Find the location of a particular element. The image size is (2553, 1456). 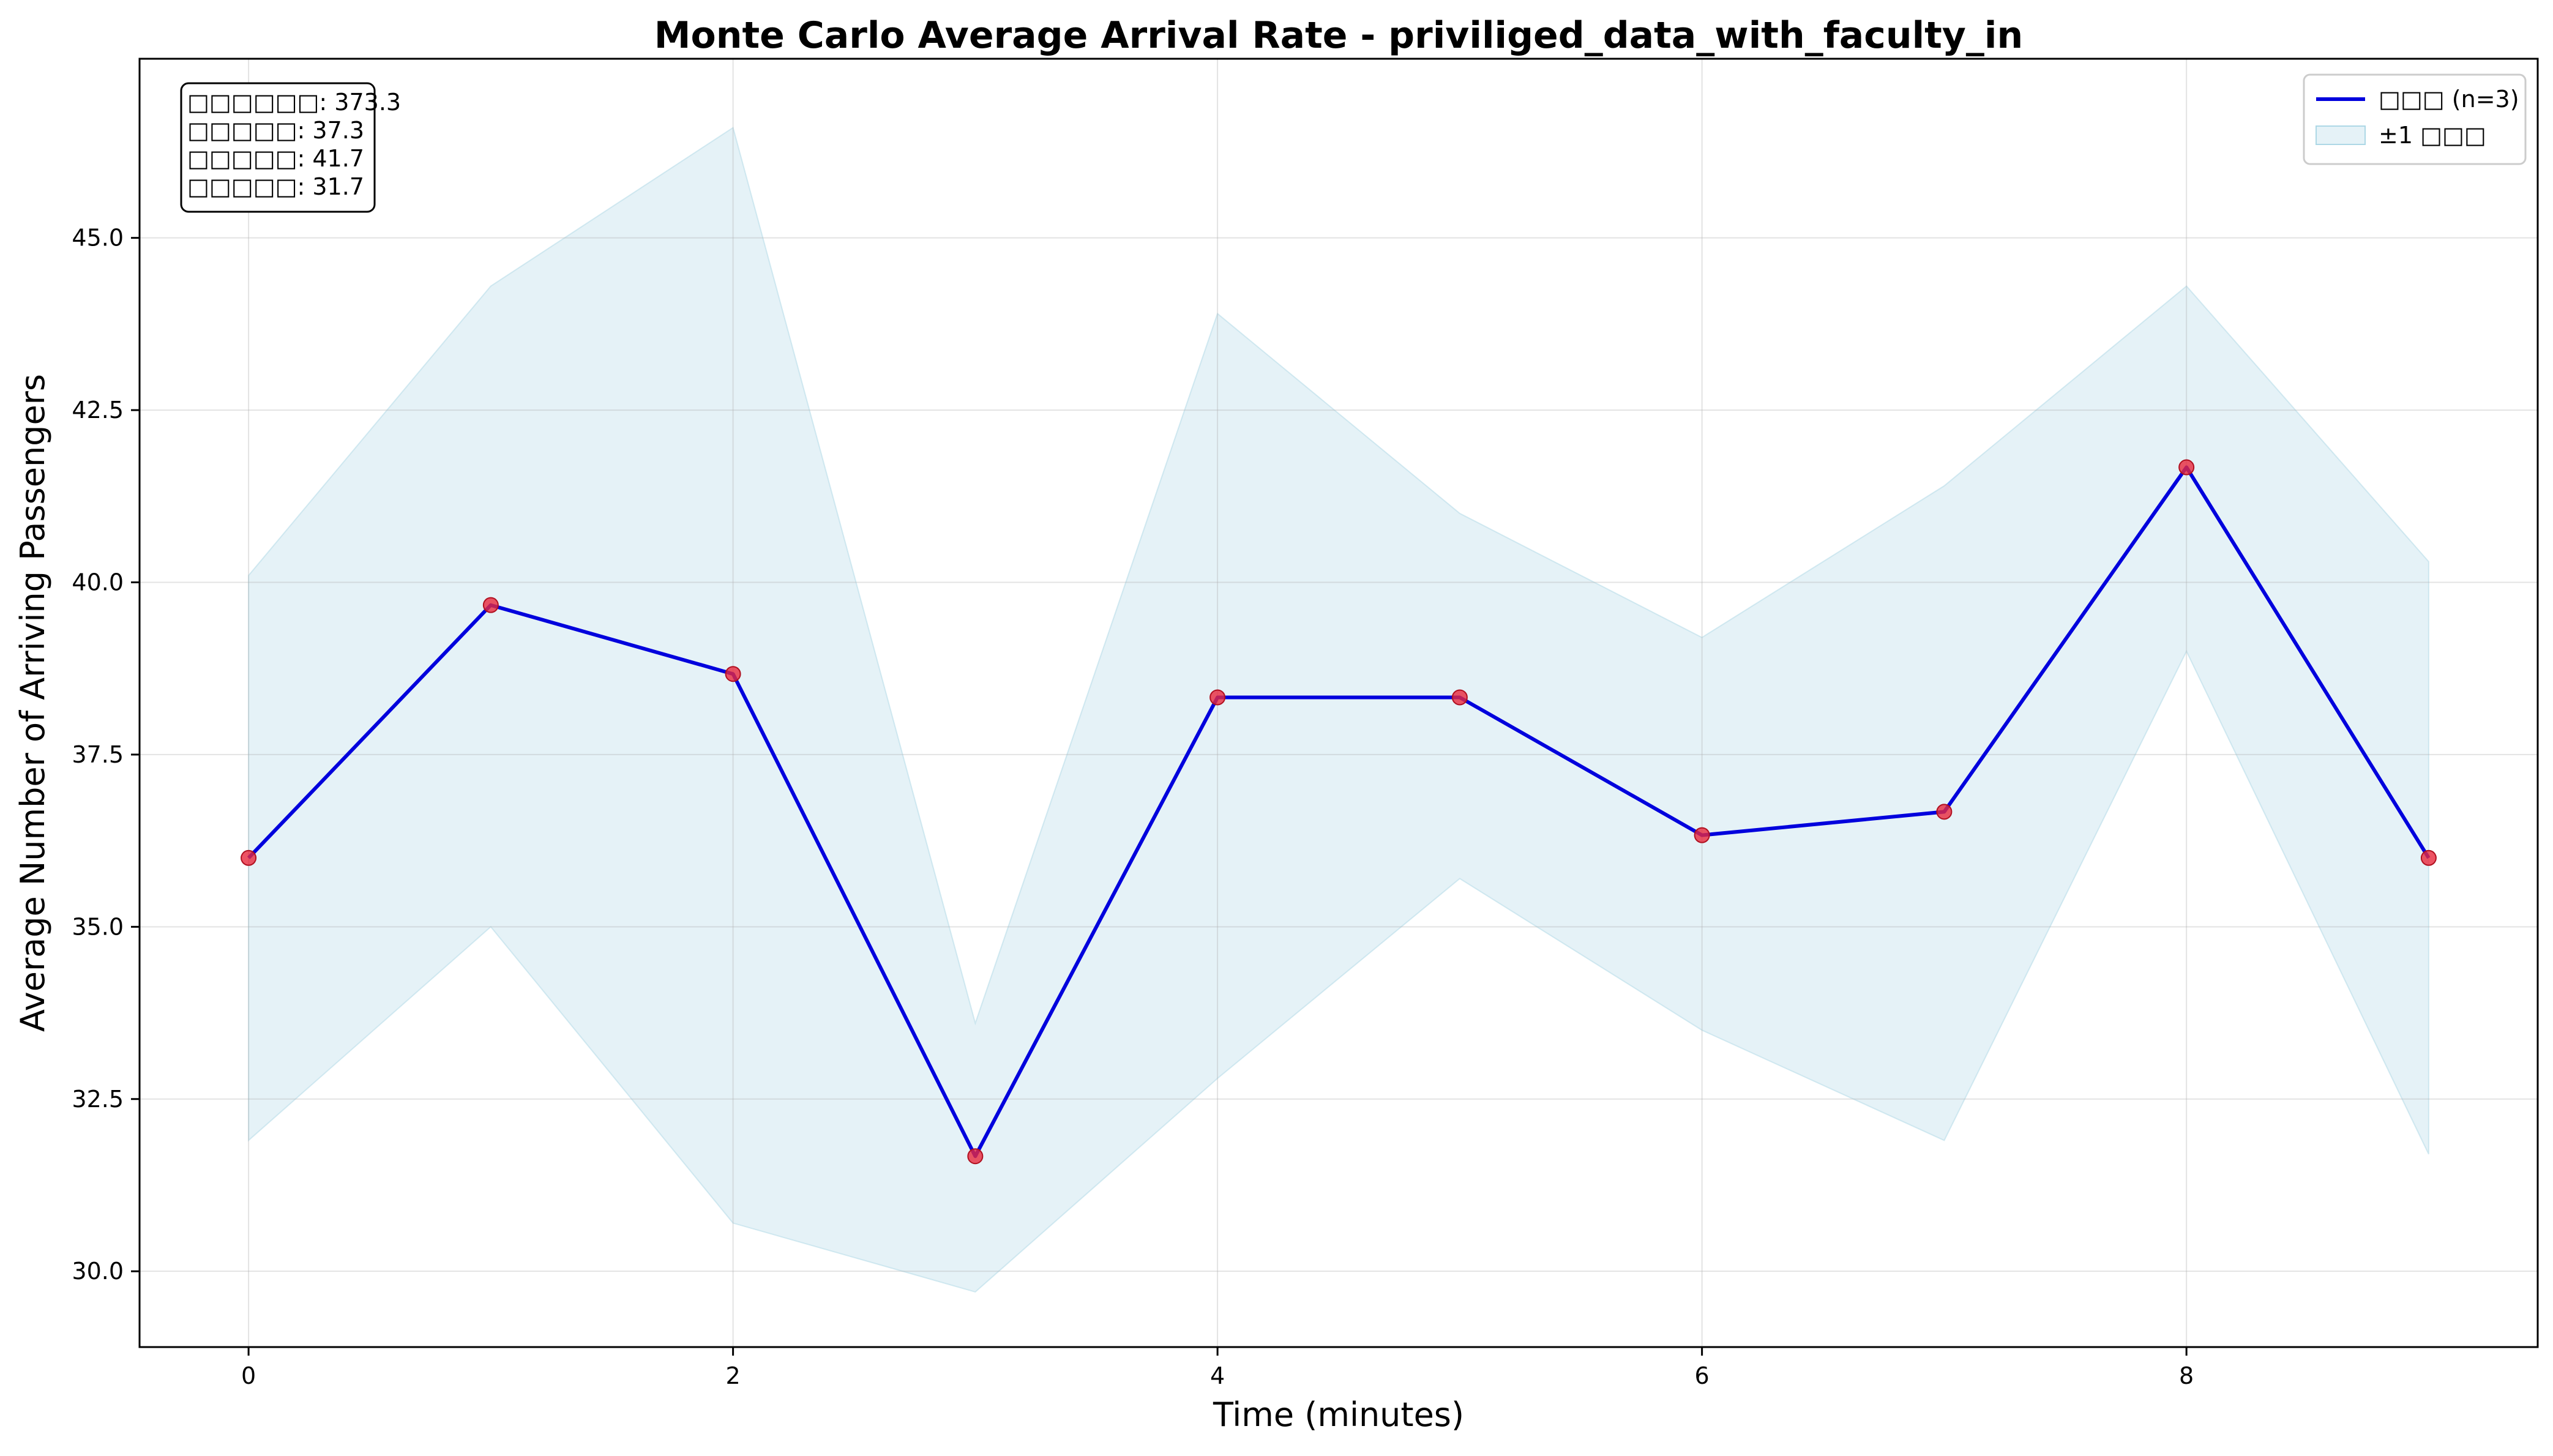

legend-box is located at coordinates (2415, 119).